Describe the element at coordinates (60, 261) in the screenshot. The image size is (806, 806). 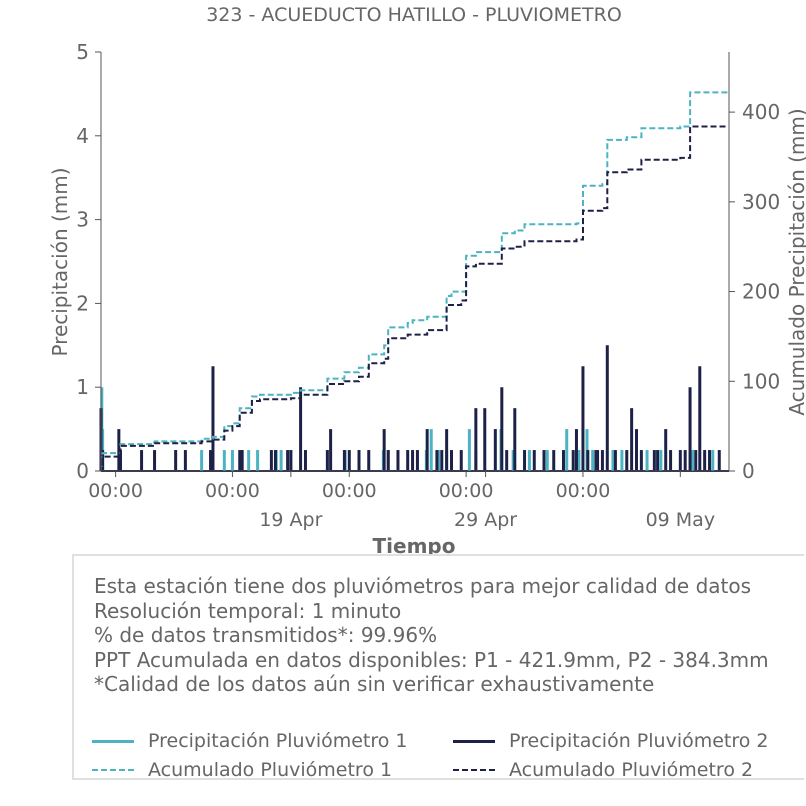
I see `y-axis-left-label: Precipitación (mm)` at that location.